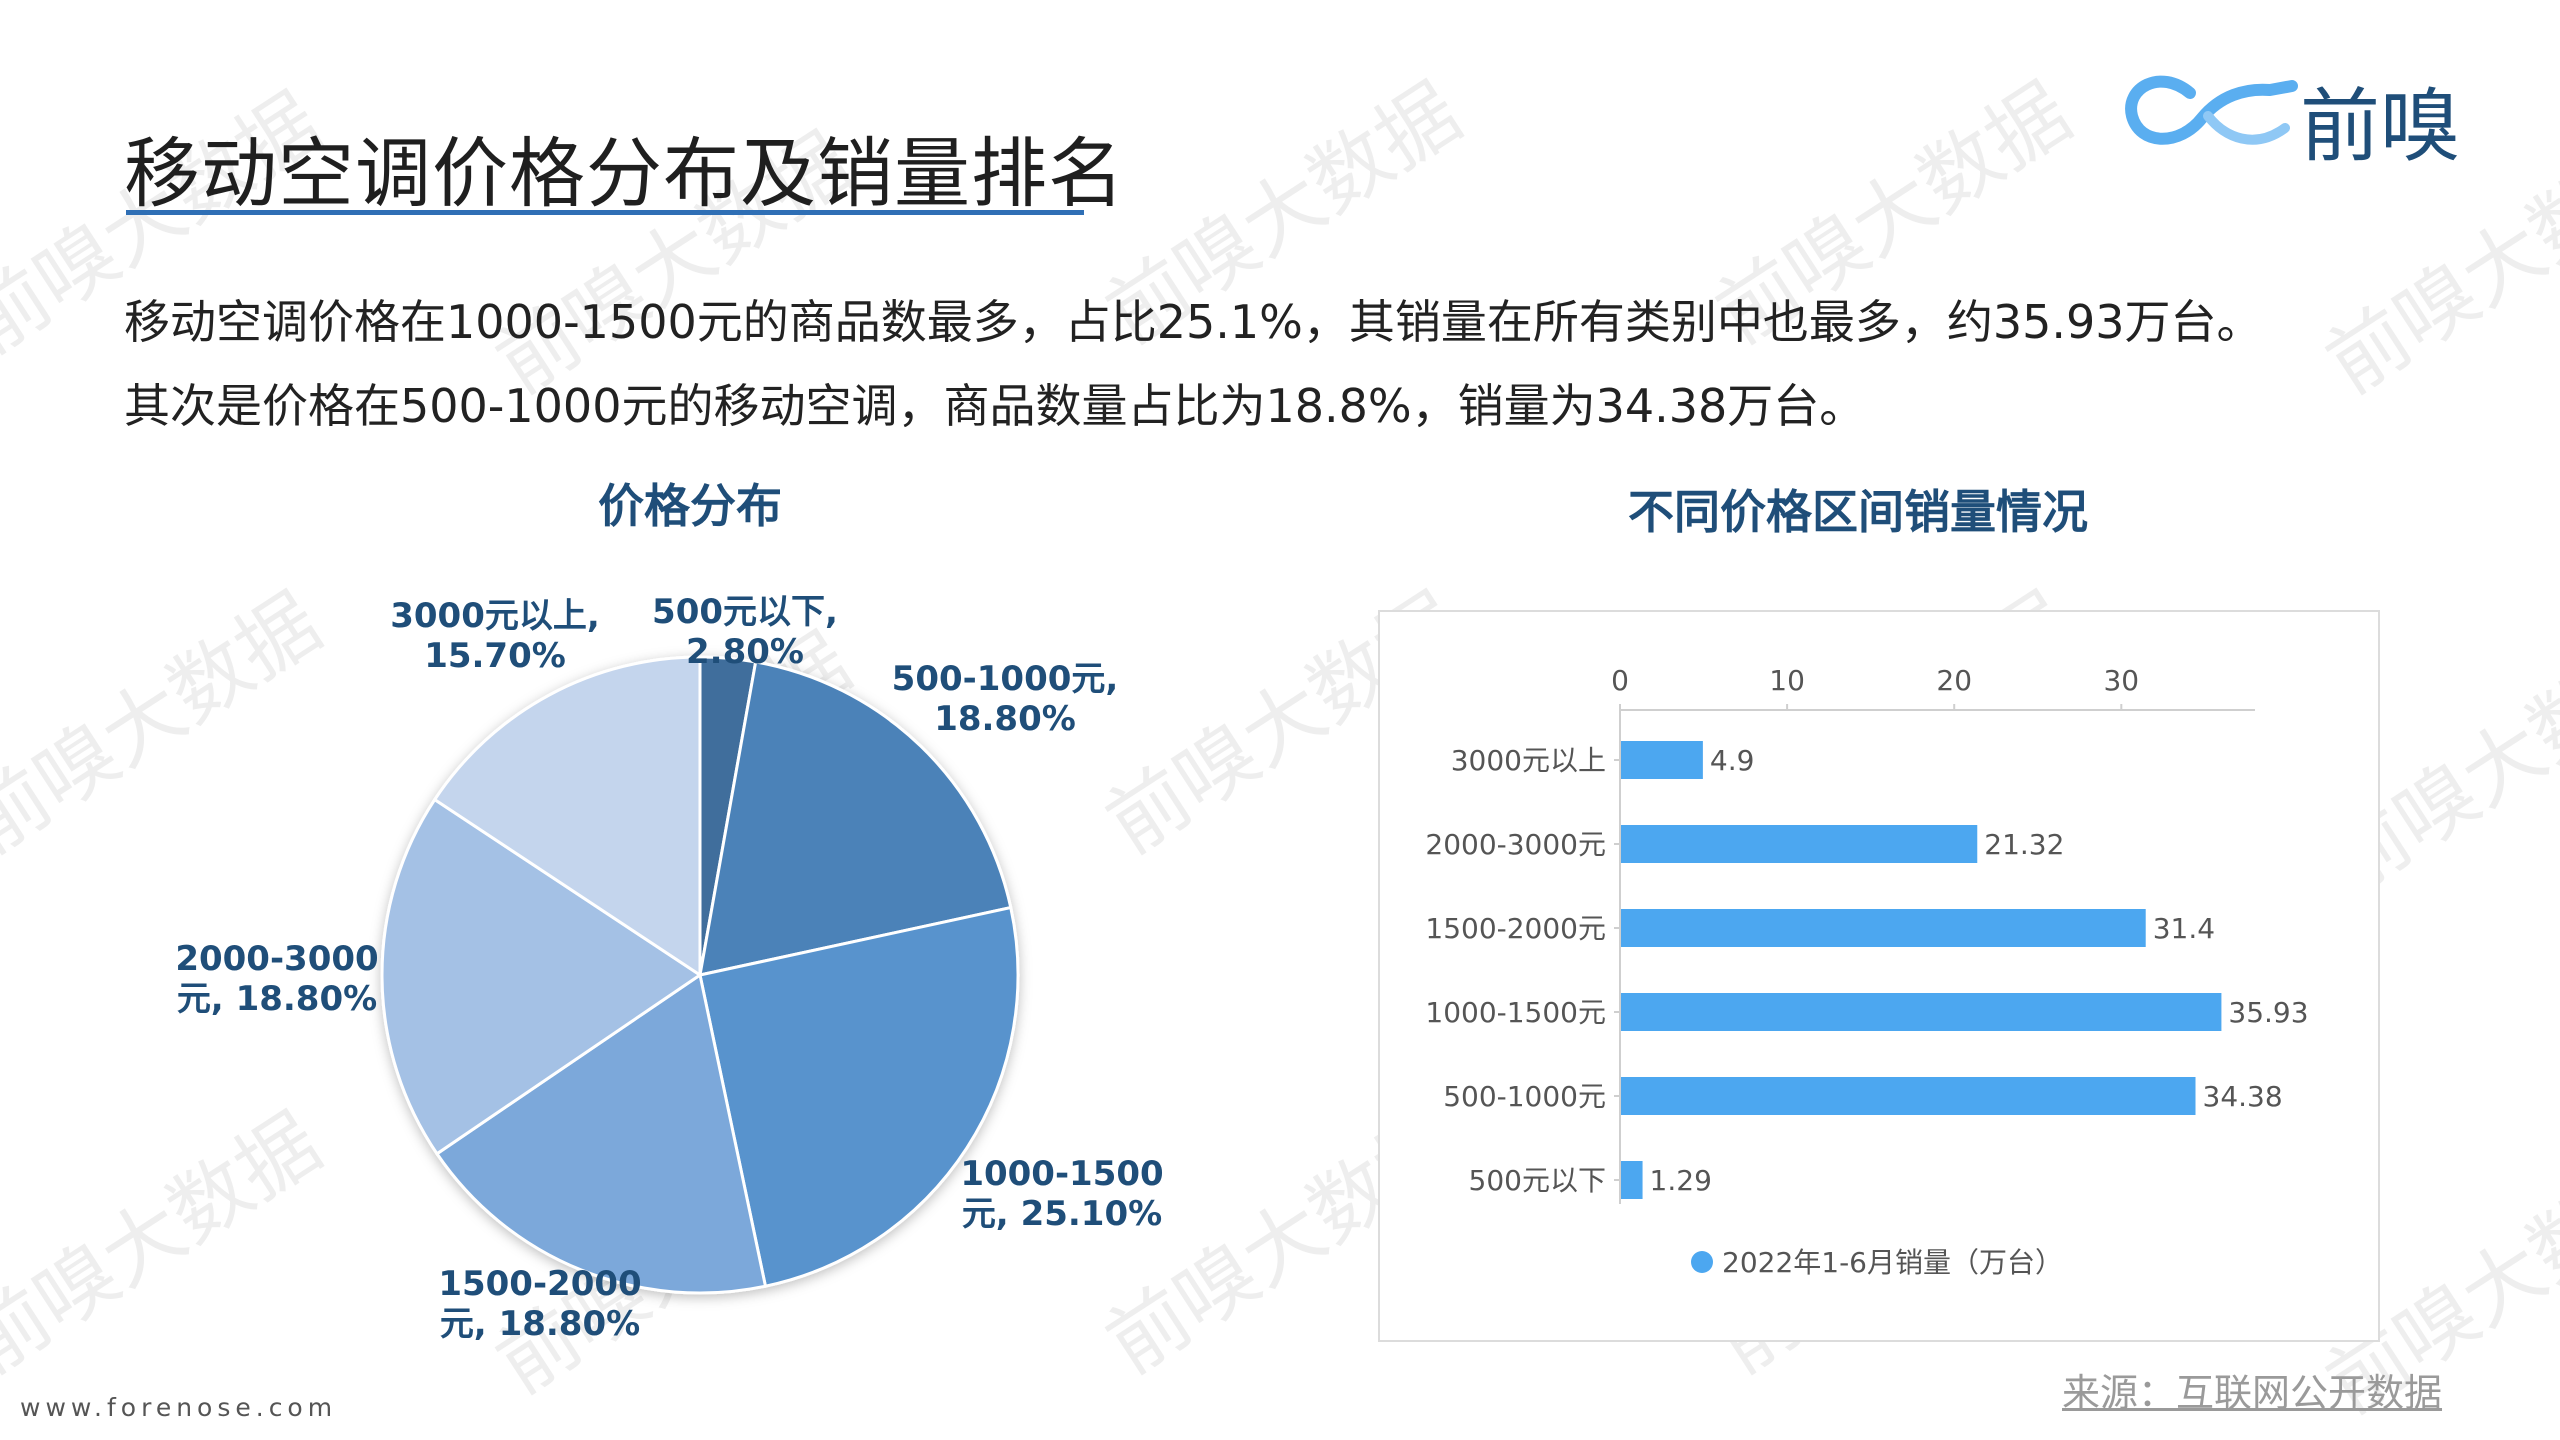 The width and height of the screenshot is (2560, 1440). What do you see at coordinates (539, 1304) in the screenshot?
I see `pie-label-3: 1500-2000 元, 18.80%` at bounding box center [539, 1304].